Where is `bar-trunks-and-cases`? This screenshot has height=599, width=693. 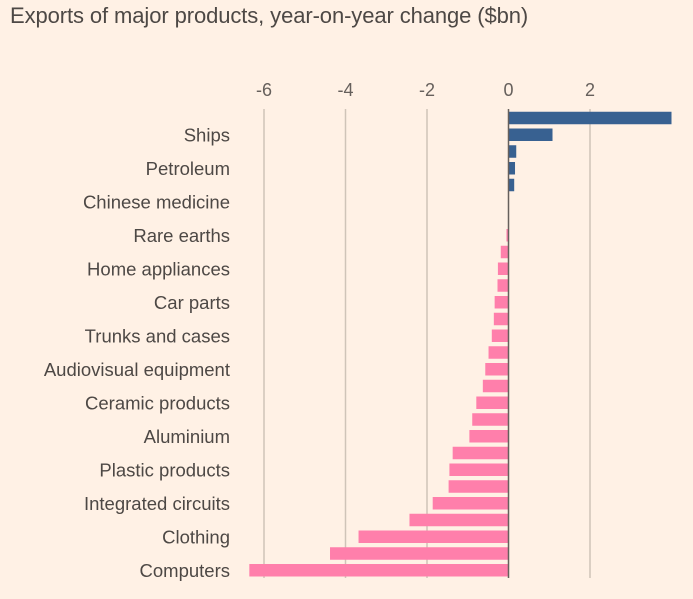 bar-trunks-and-cases is located at coordinates (500, 335).